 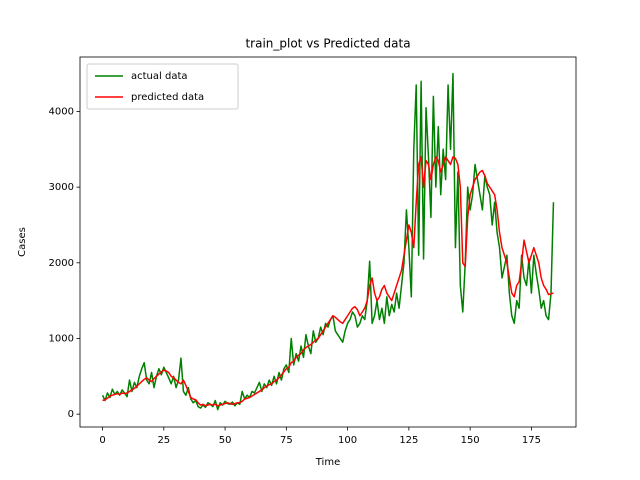 I want to click on x-tick-label: 0, so click(x=102, y=440).